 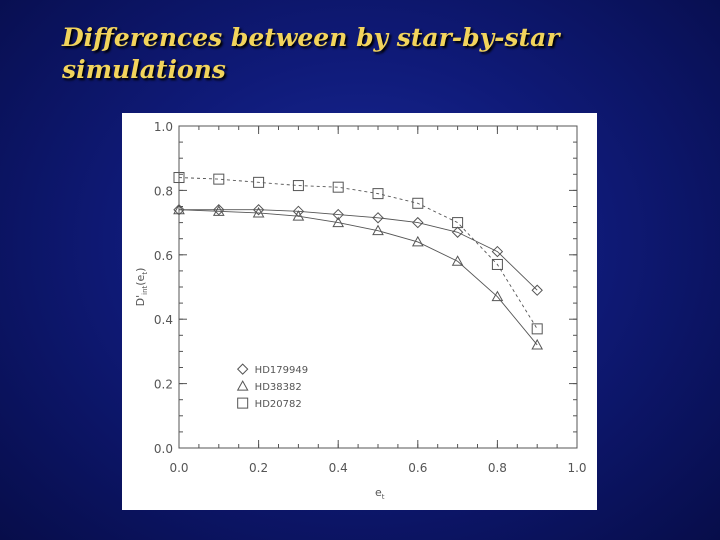 What do you see at coordinates (140, 301) in the screenshot?
I see `y-axis-label-text: D'` at bounding box center [140, 301].